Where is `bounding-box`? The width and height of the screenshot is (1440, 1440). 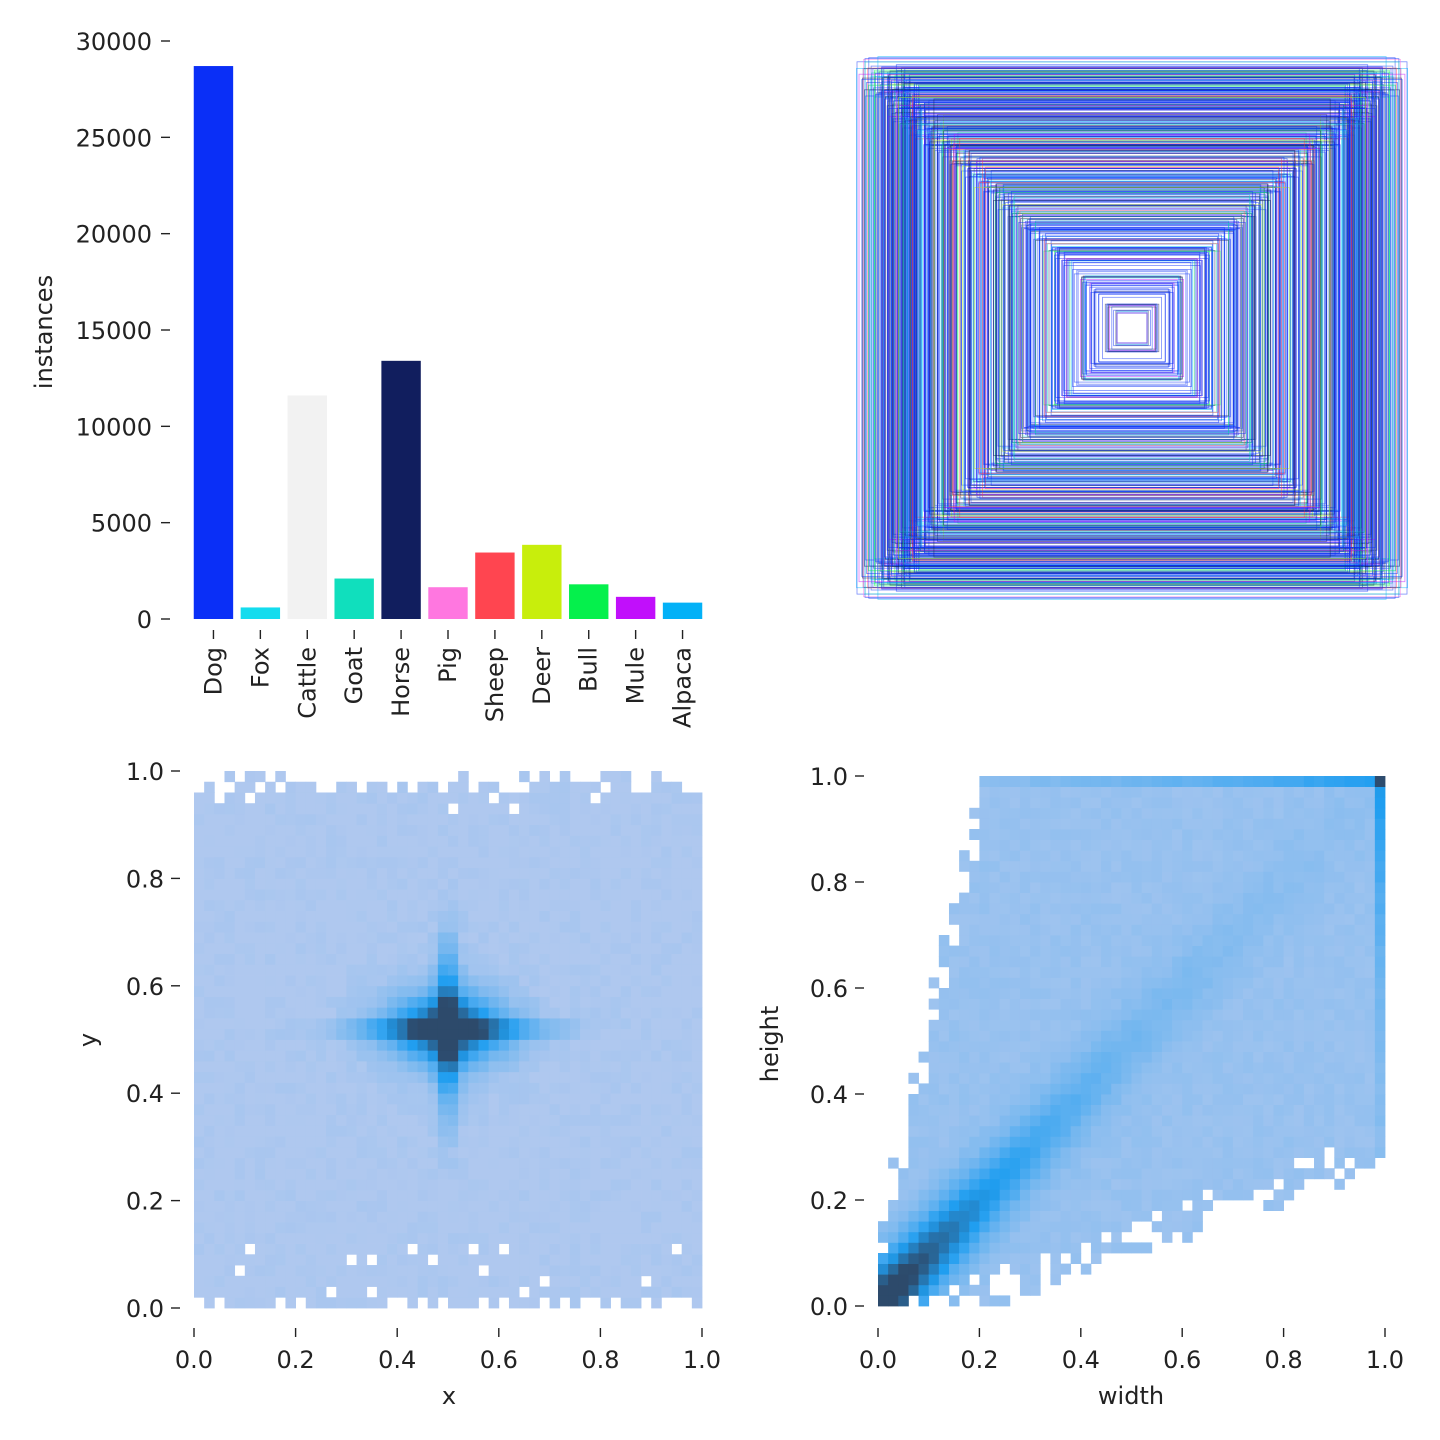
bounding-box is located at coordinates (1132, 328).